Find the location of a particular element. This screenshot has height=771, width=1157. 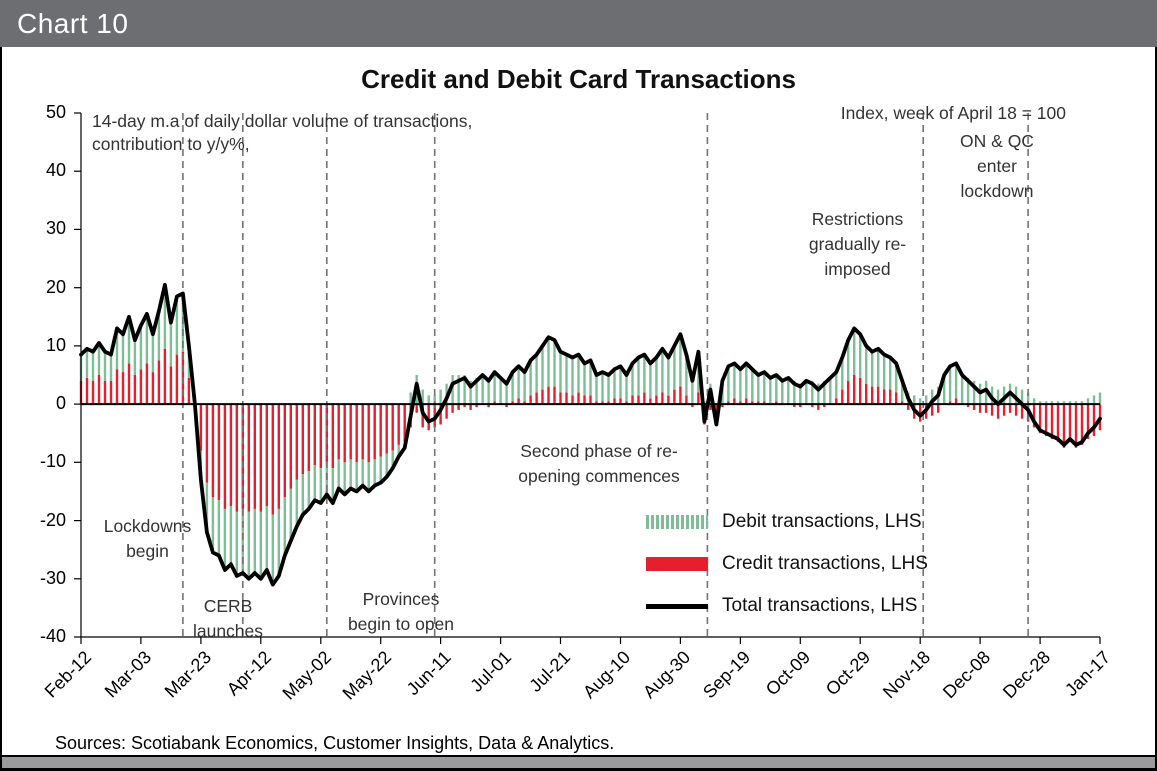

chart-header-bar: Chart 10 is located at coordinates (578, 23).